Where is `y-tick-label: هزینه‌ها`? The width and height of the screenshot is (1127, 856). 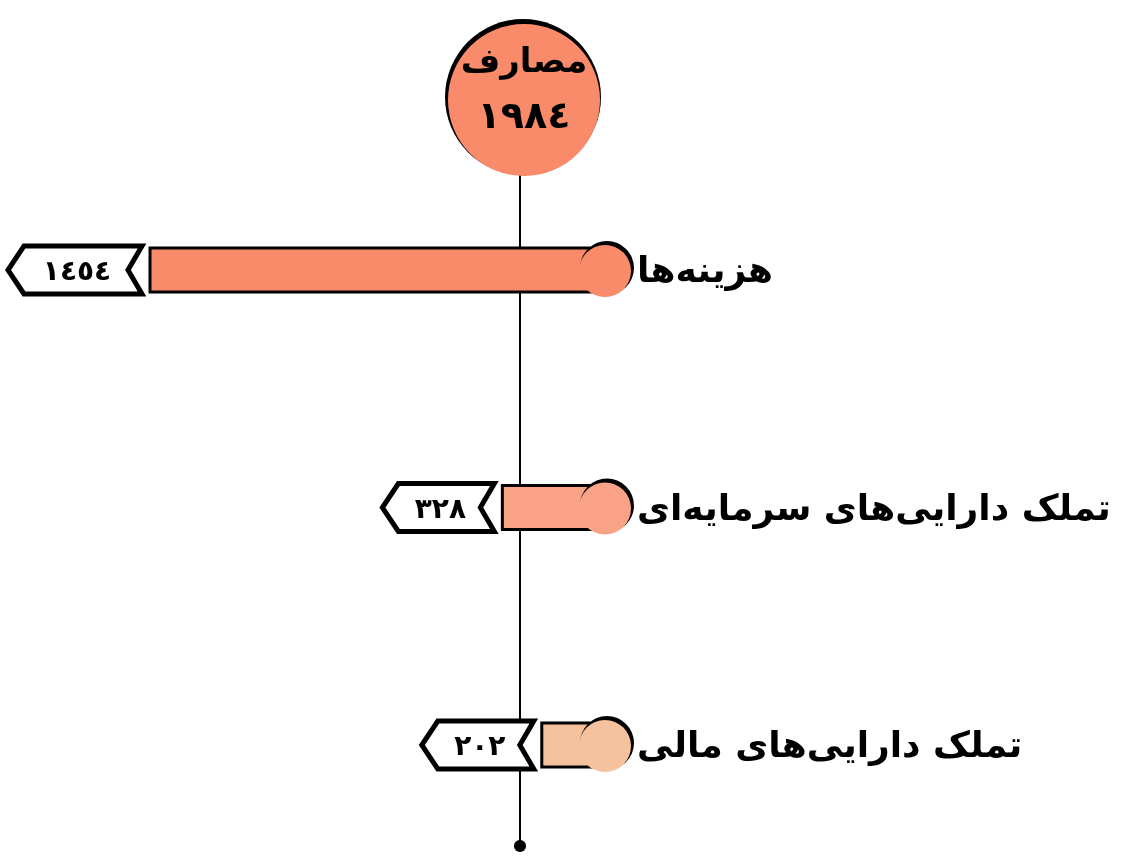
y-tick-label: هزینه‌ها is located at coordinates (705, 270).